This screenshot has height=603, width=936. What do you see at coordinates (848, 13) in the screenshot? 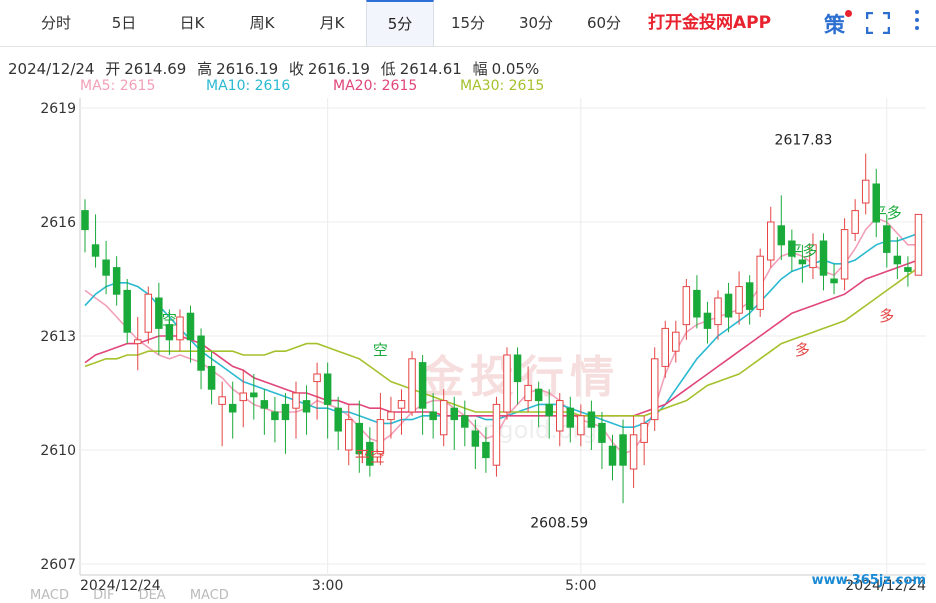
I see `notification-dot` at bounding box center [848, 13].